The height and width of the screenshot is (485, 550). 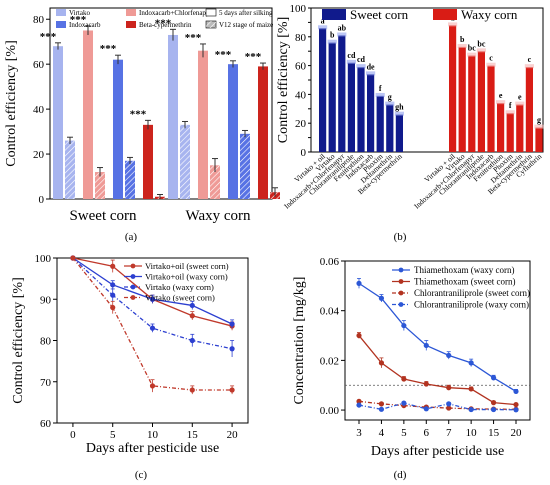 I want to click on group-label: Sweet corn, so click(x=103, y=216).